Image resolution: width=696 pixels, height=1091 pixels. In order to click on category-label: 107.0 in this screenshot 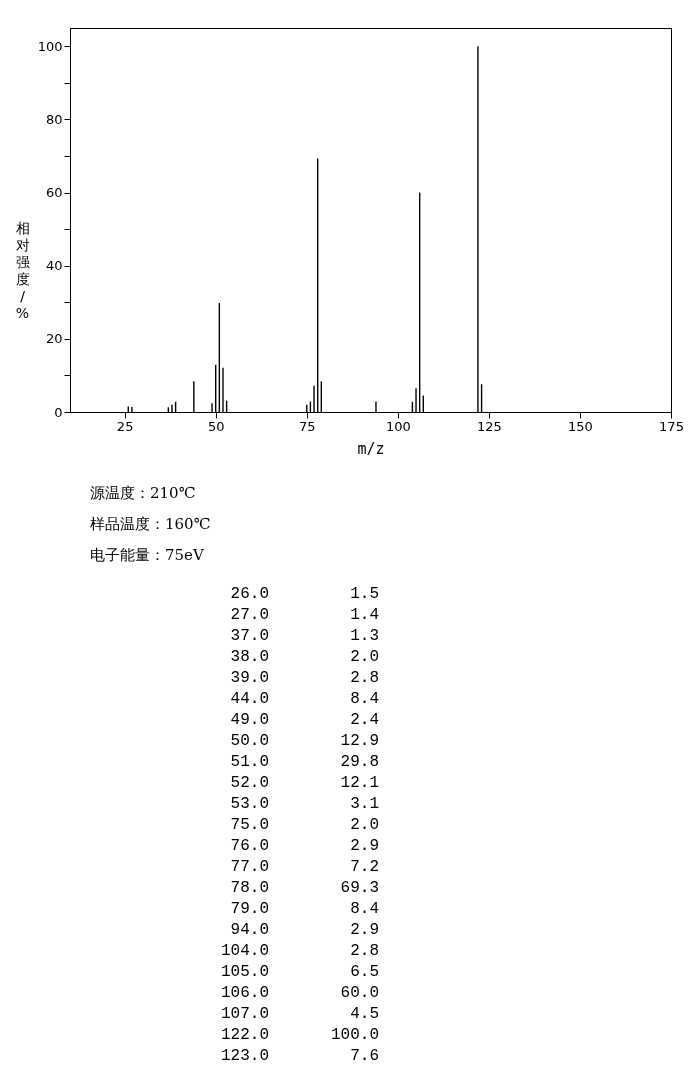, I will do `click(244, 1014)`.